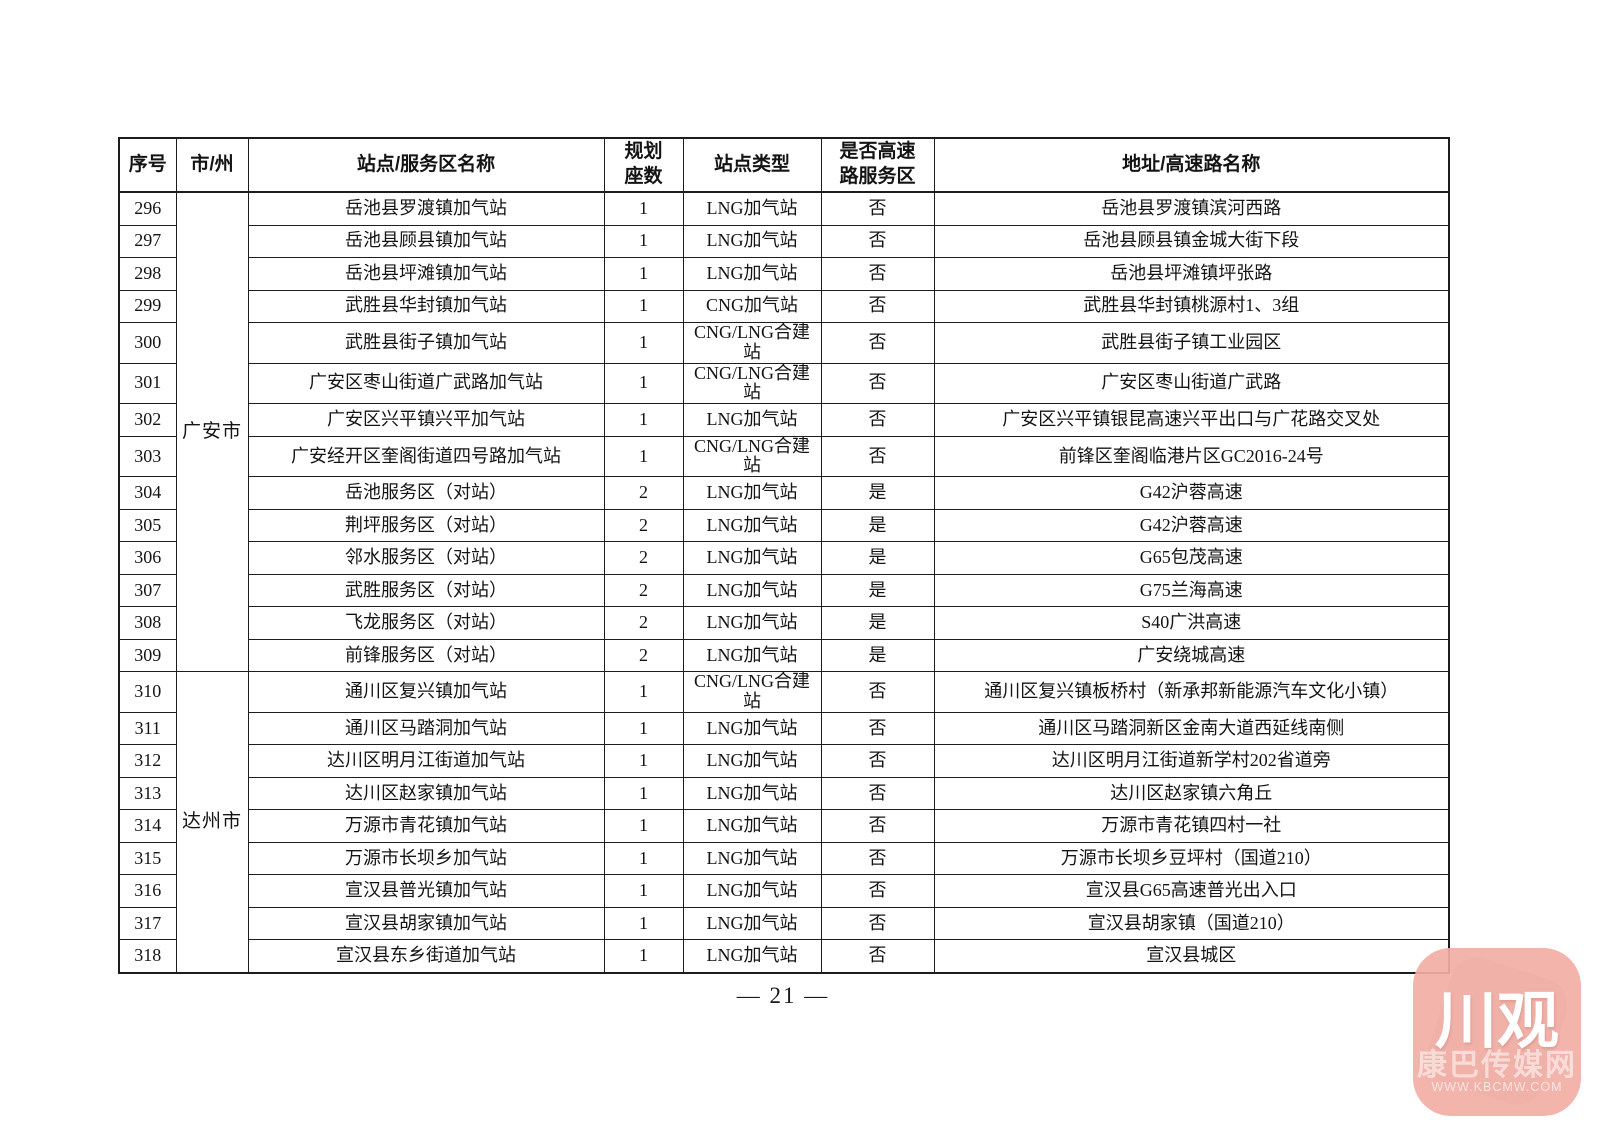 Image resolution: width=1600 pixels, height=1130 pixels. Describe the element at coordinates (147, 274) in the screenshot. I see `cell-index: 298` at that location.